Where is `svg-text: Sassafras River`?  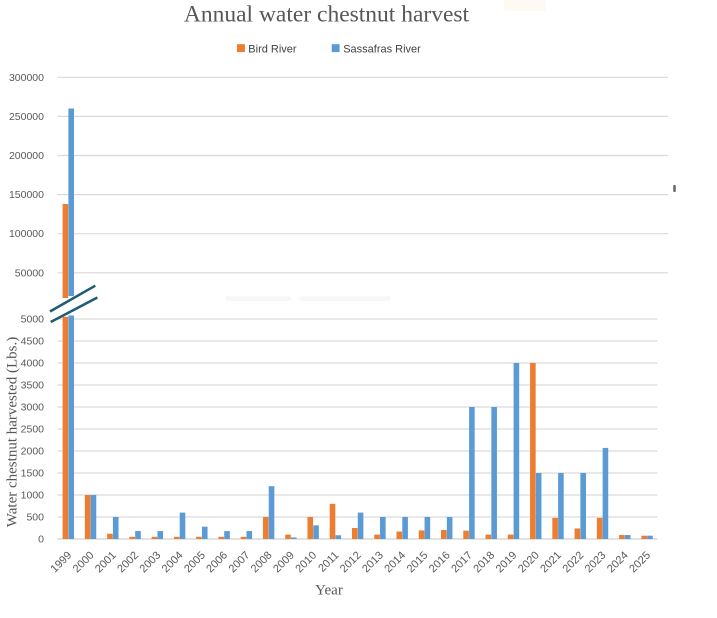
svg-text: Sassafras River is located at coordinates (382, 49).